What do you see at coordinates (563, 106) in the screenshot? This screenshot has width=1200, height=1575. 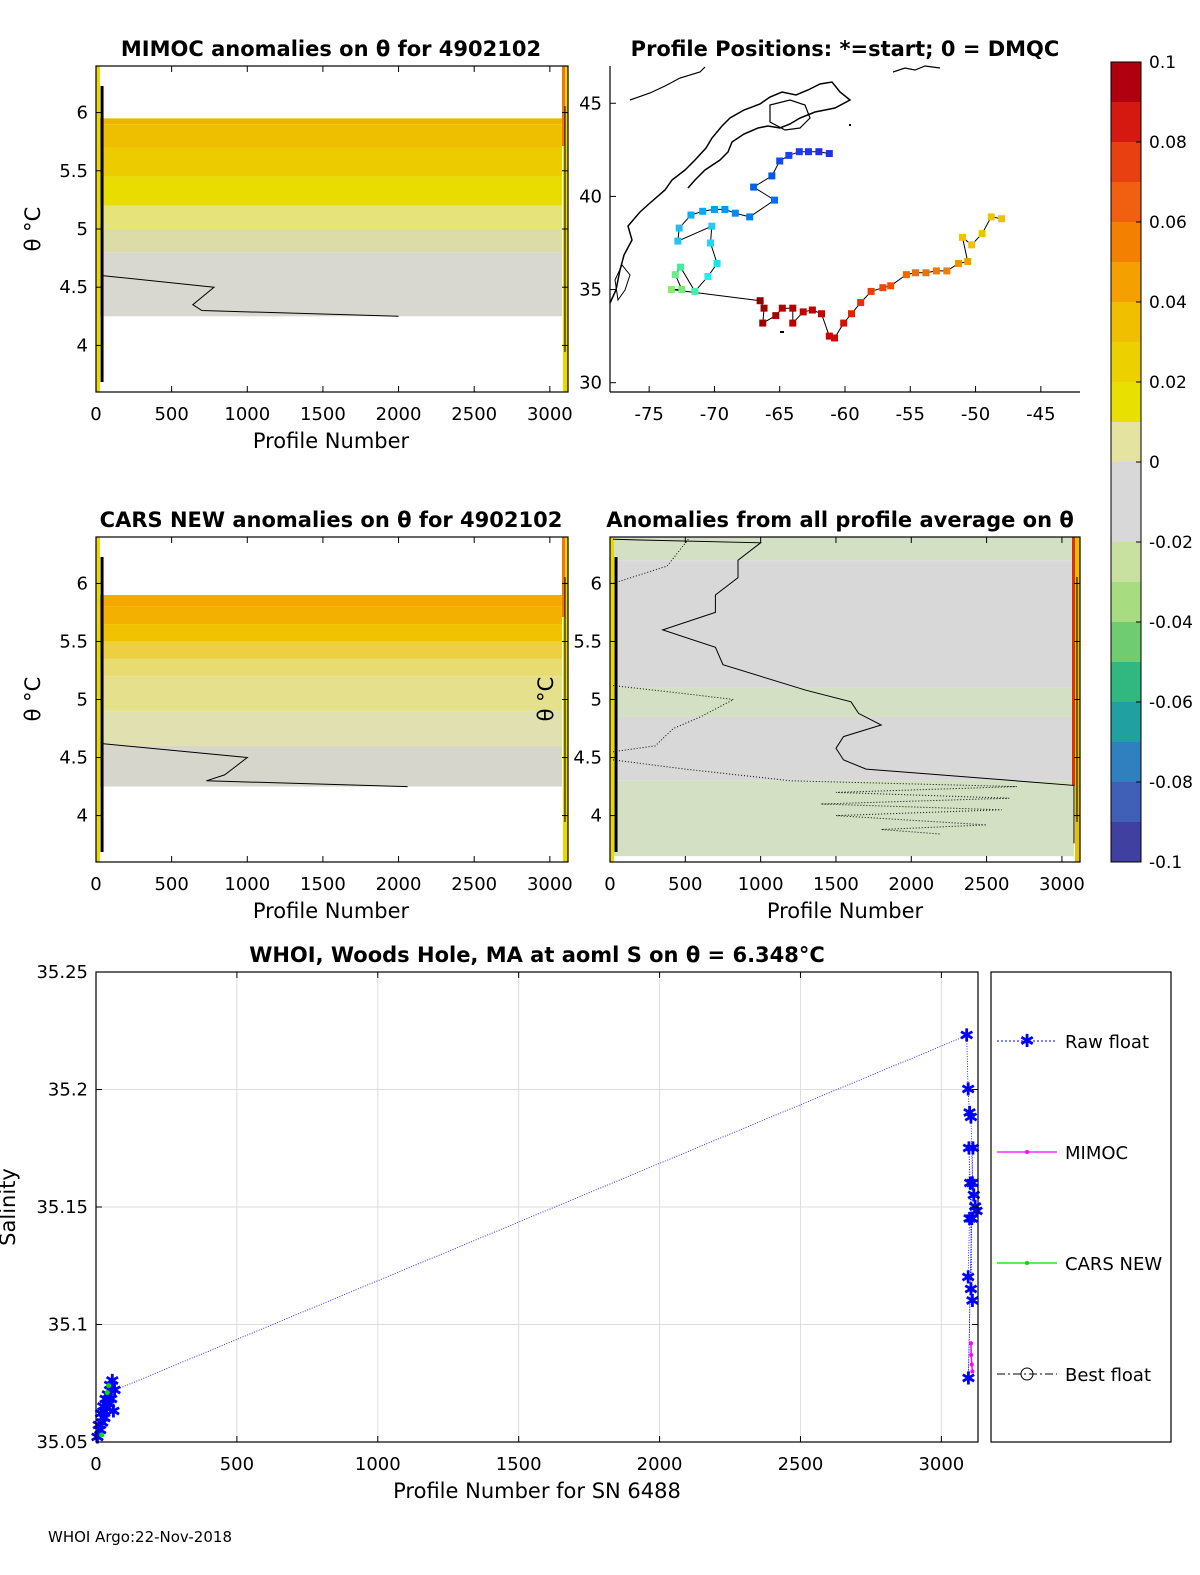 I see `mimoc-edge-strip-orange` at bounding box center [563, 106].